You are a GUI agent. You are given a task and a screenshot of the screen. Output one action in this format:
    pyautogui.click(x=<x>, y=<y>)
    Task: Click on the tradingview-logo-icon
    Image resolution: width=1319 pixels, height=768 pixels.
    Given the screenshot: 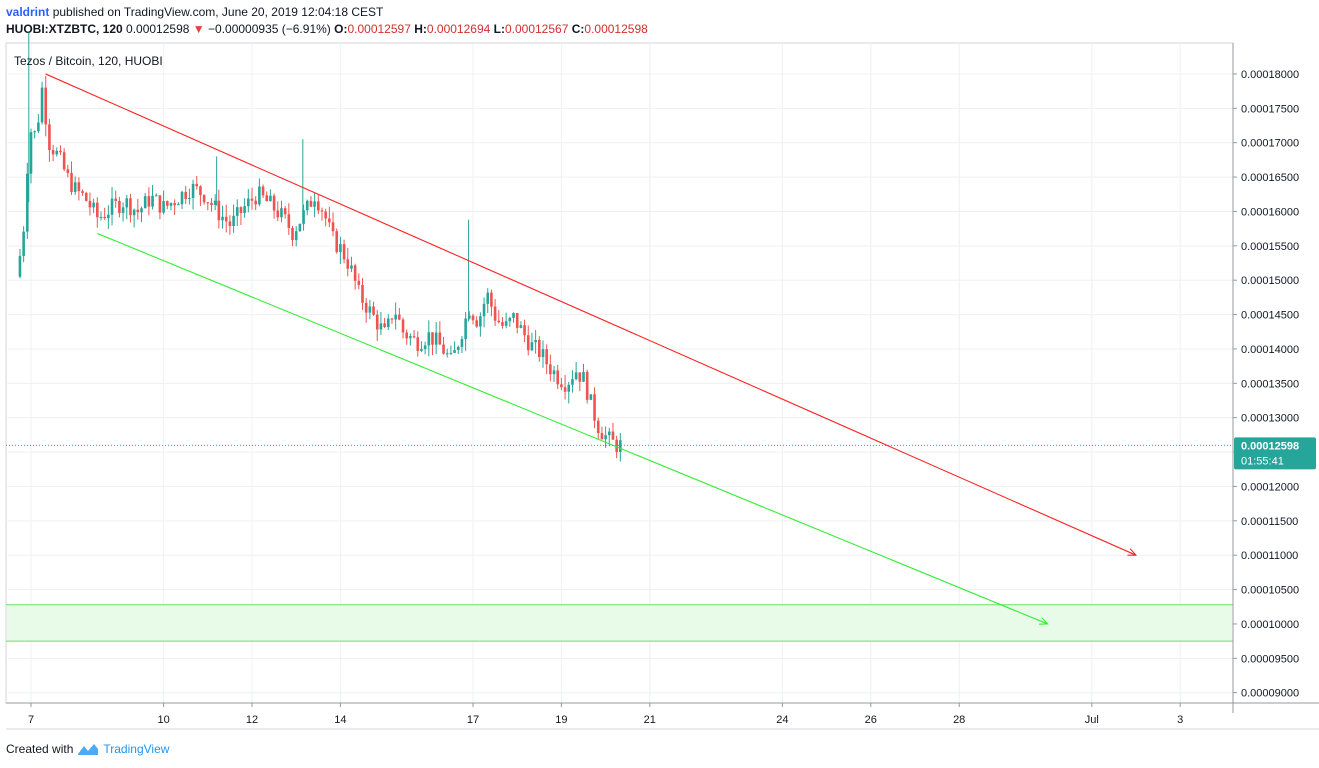 What is the action you would take?
    pyautogui.click(x=88, y=749)
    